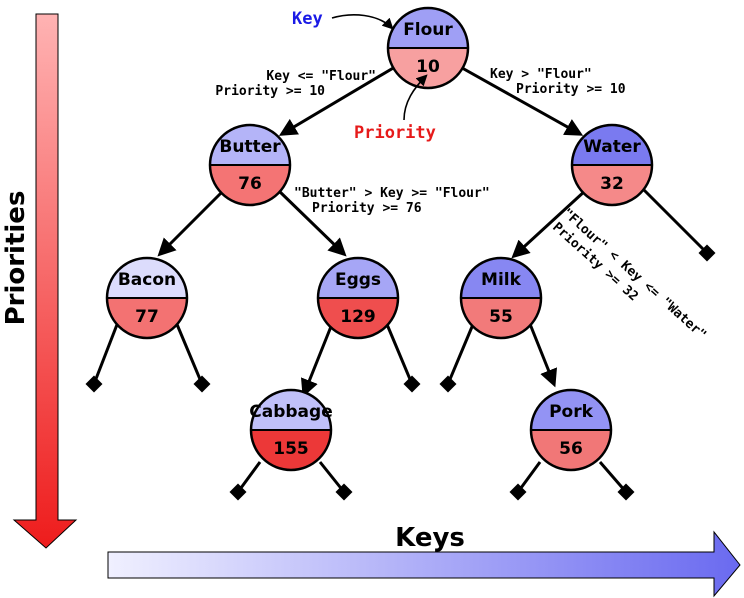  I want to click on condition-water-left-key: "Flour" < Key <= "Water", so click(634, 274).